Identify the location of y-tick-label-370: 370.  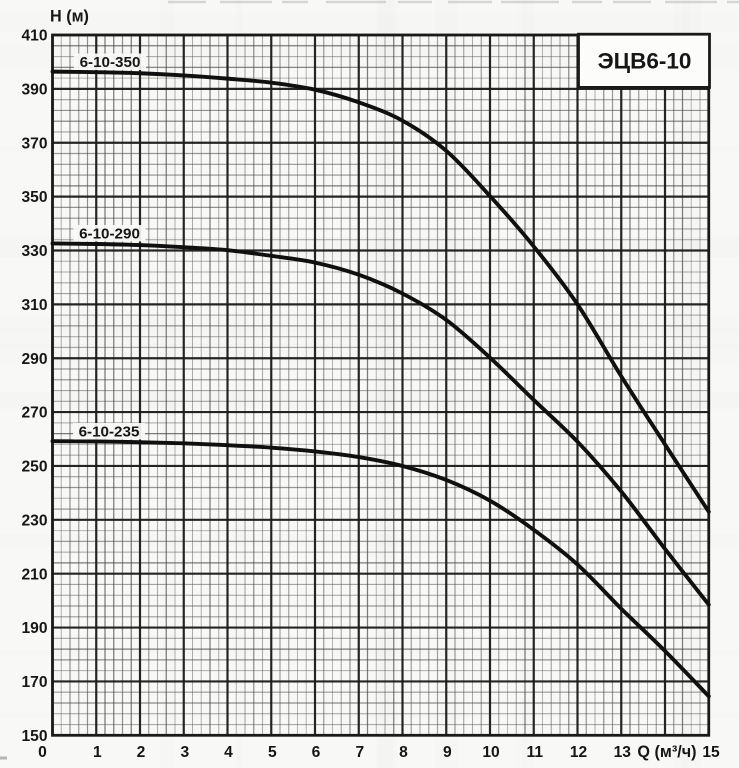
(34, 143).